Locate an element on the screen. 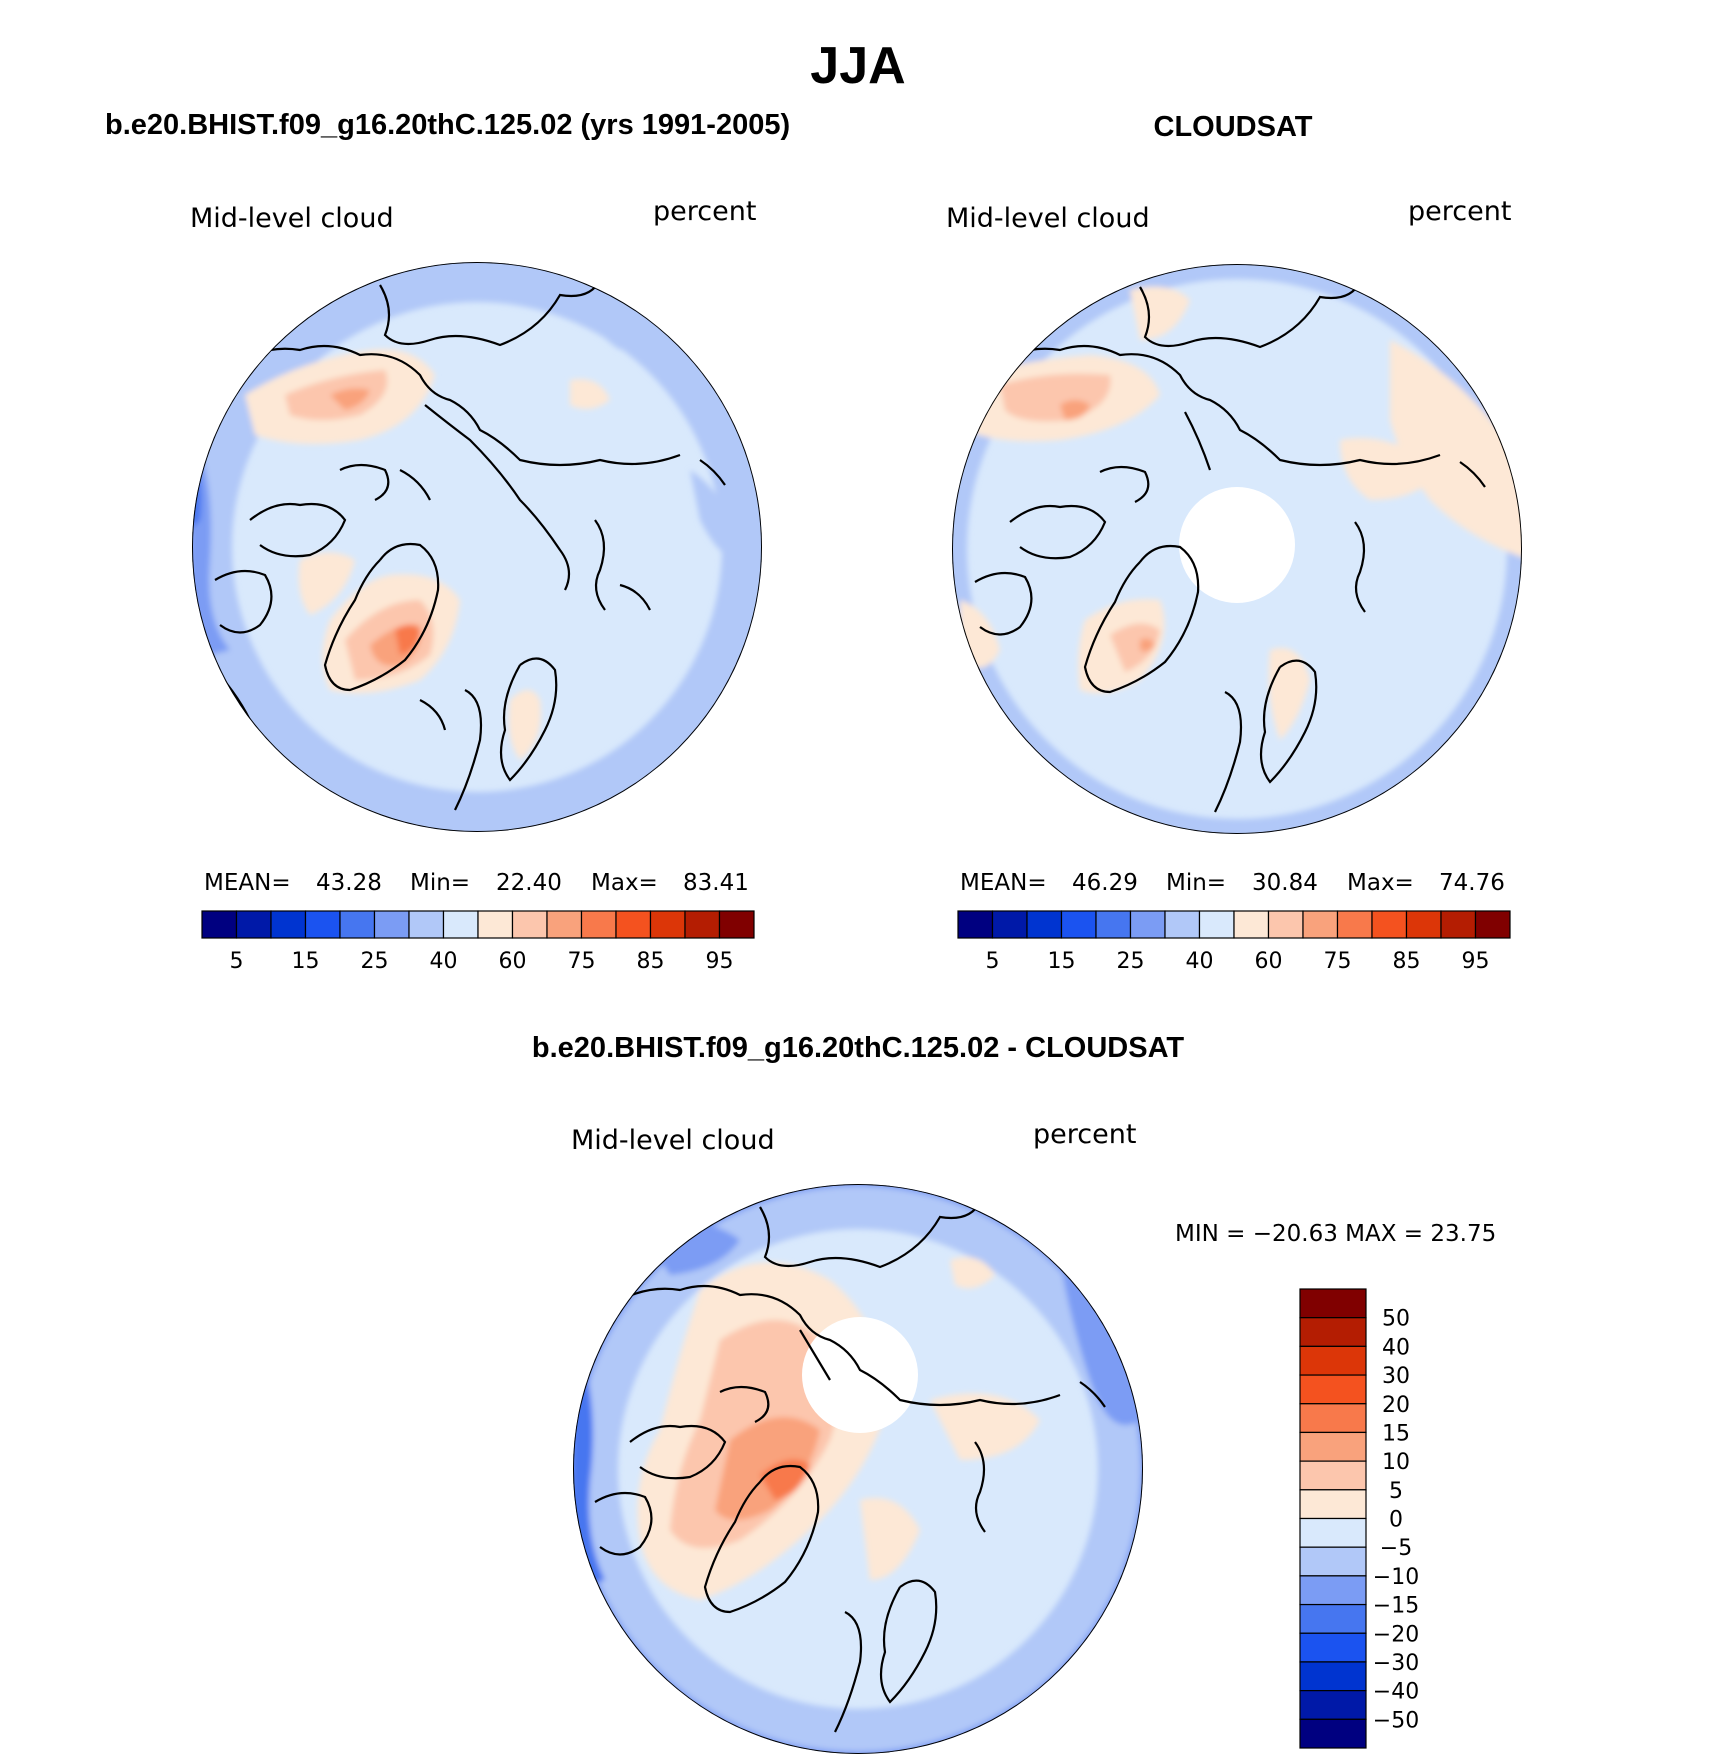 The height and width of the screenshot is (1755, 1710). polar-map-difference is located at coordinates (858, 1469).